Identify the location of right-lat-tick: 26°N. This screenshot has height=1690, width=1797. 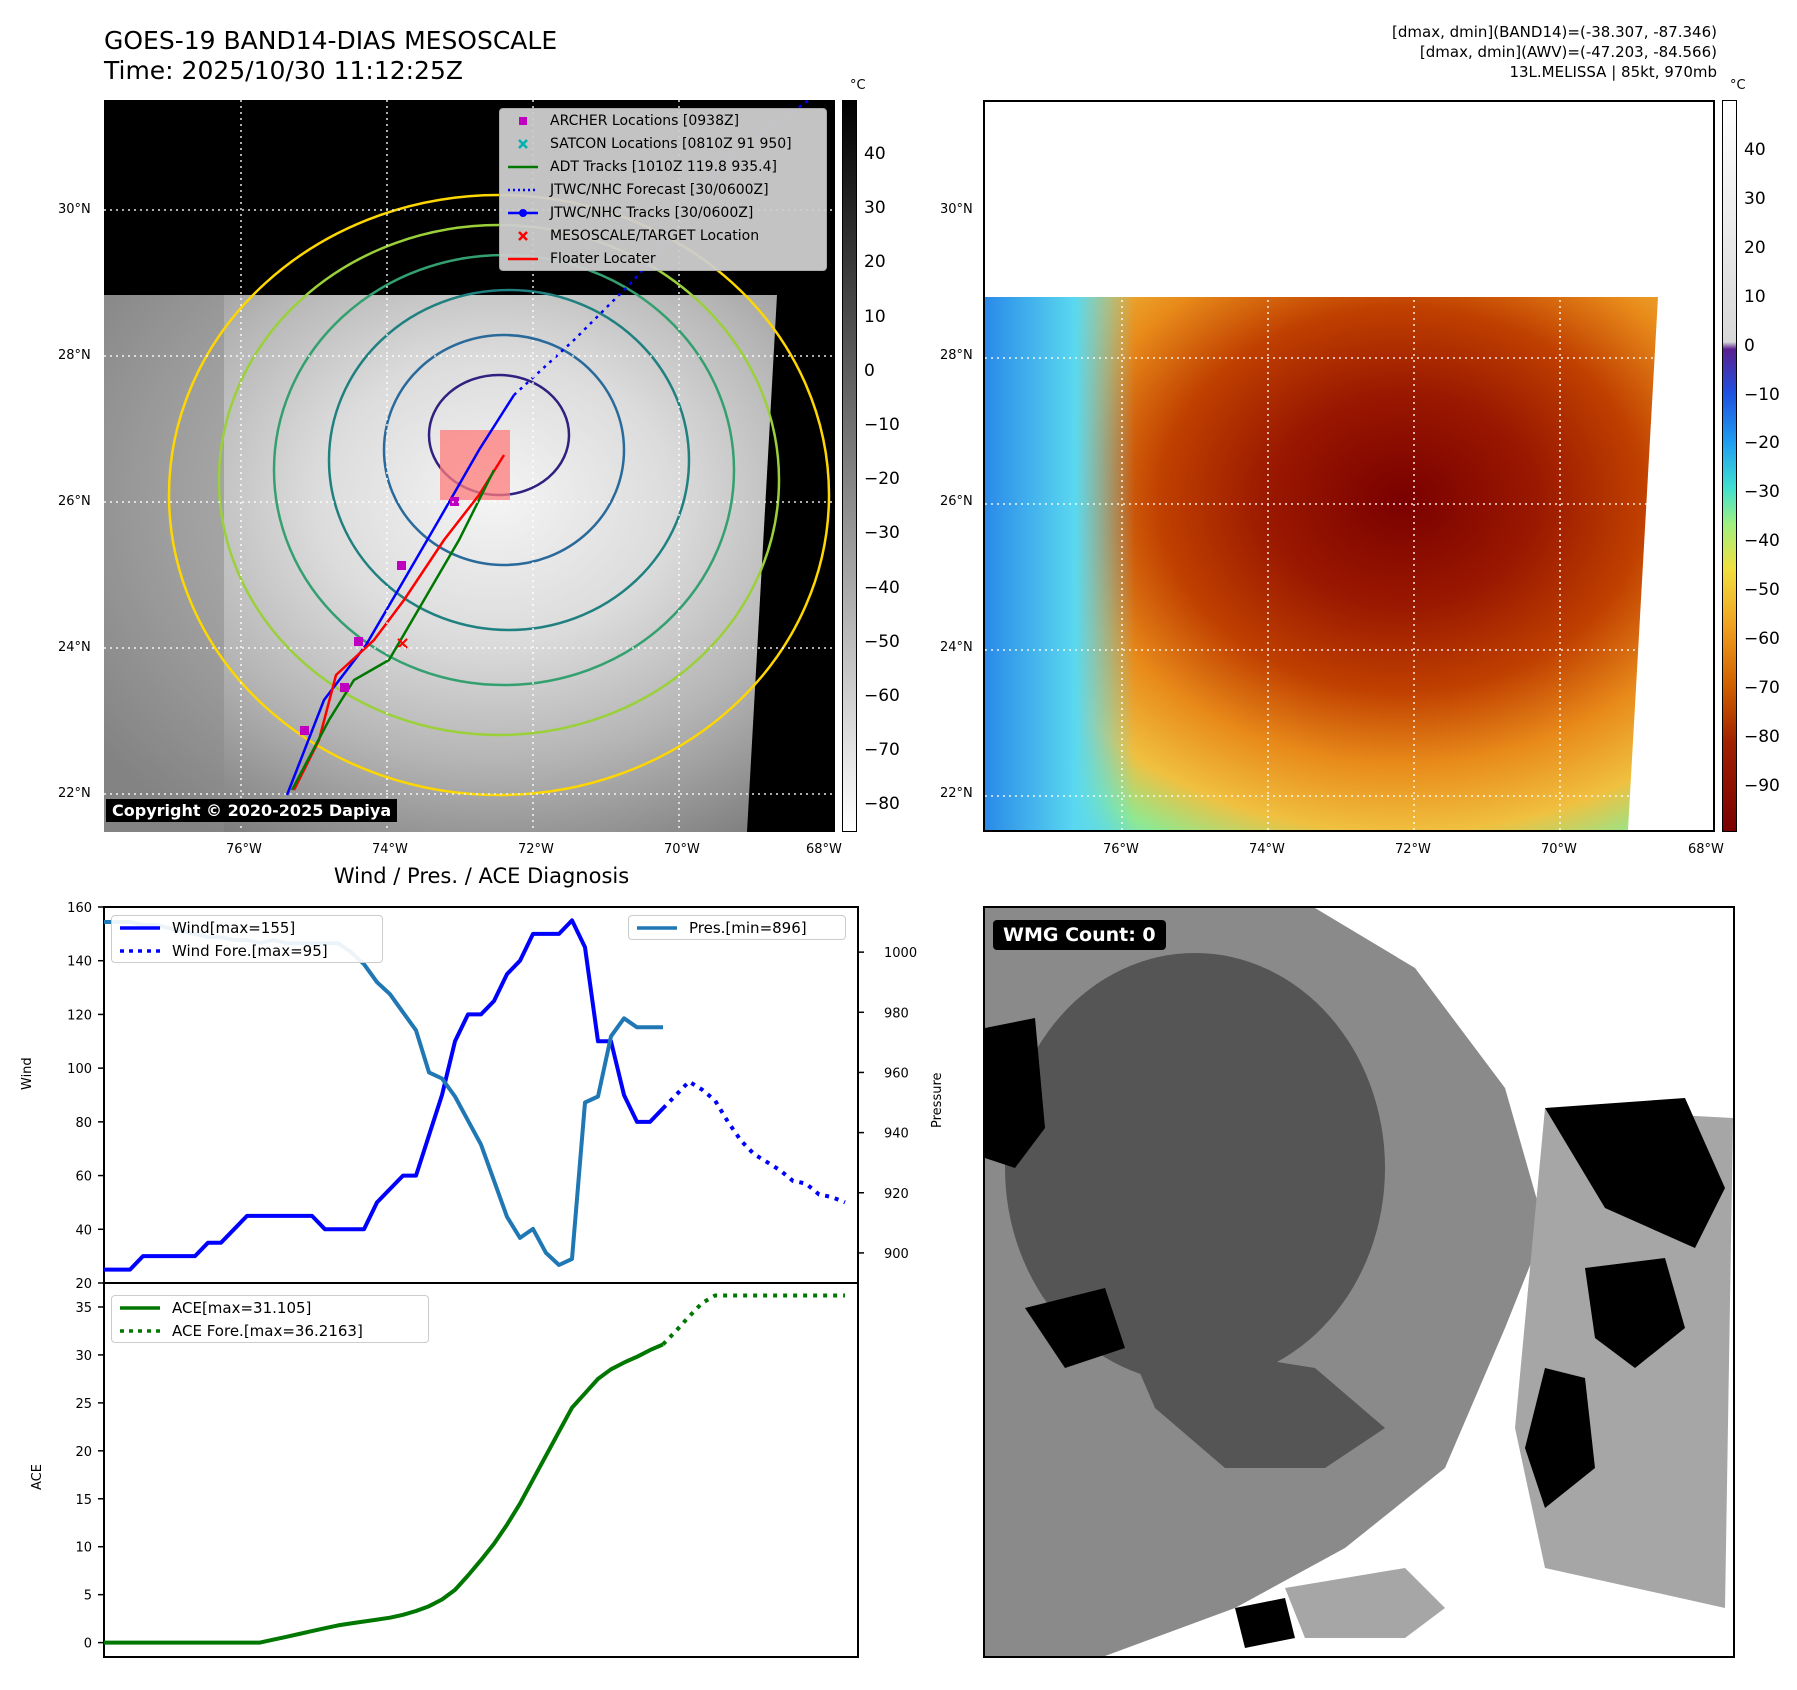
(956, 501).